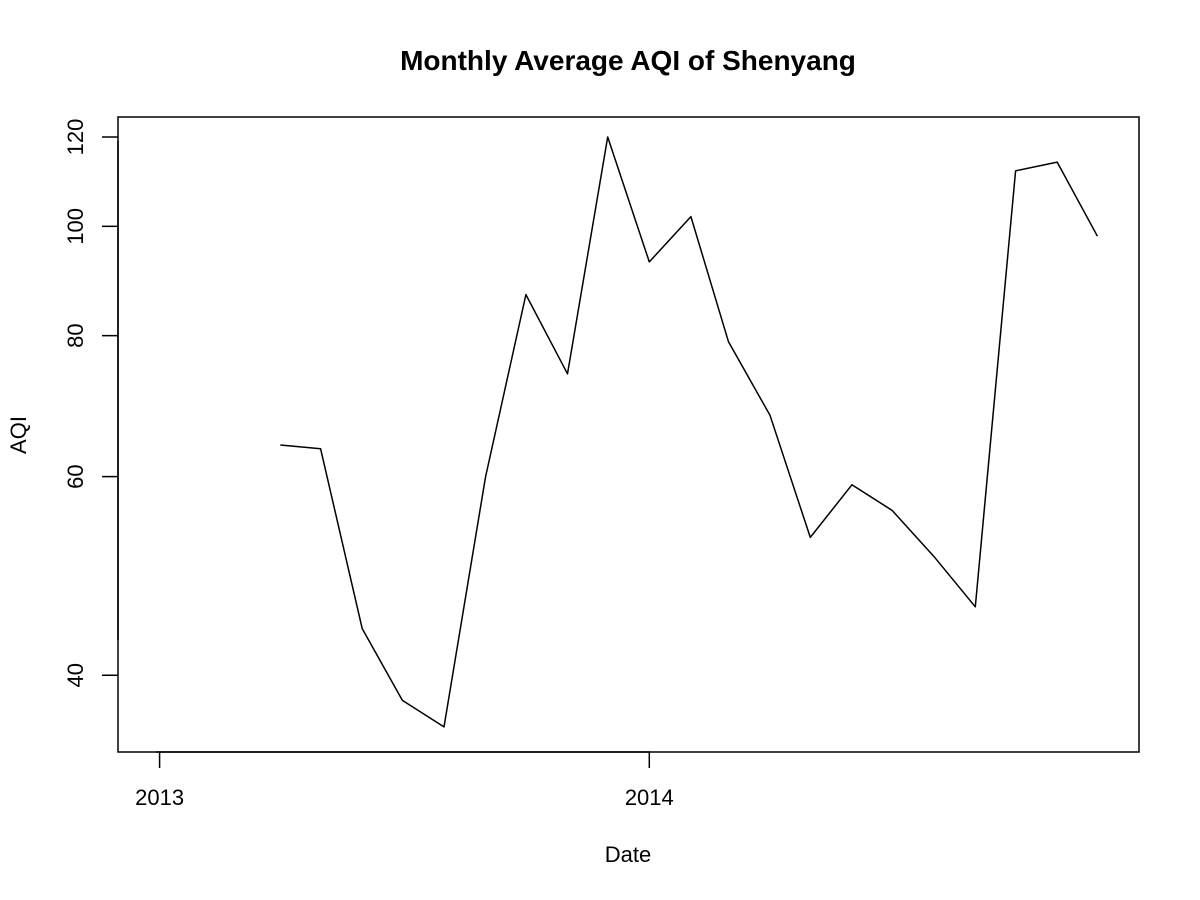 This screenshot has height=900, width=1200. I want to click on x-tick-label: 2014, so click(649, 797).